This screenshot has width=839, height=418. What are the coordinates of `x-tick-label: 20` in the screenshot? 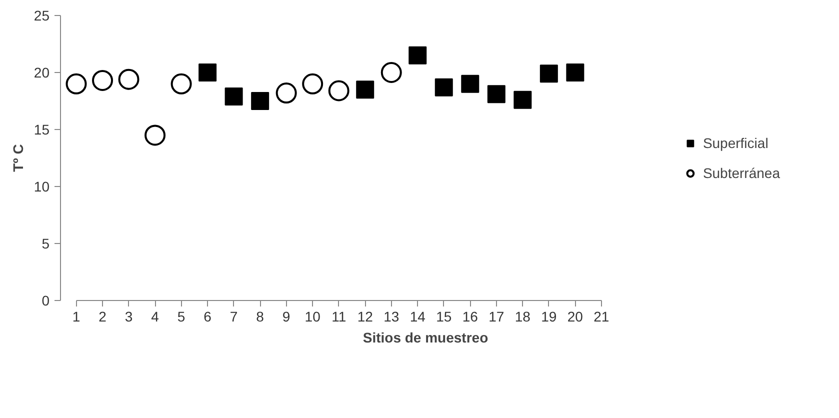 It's located at (575, 316).